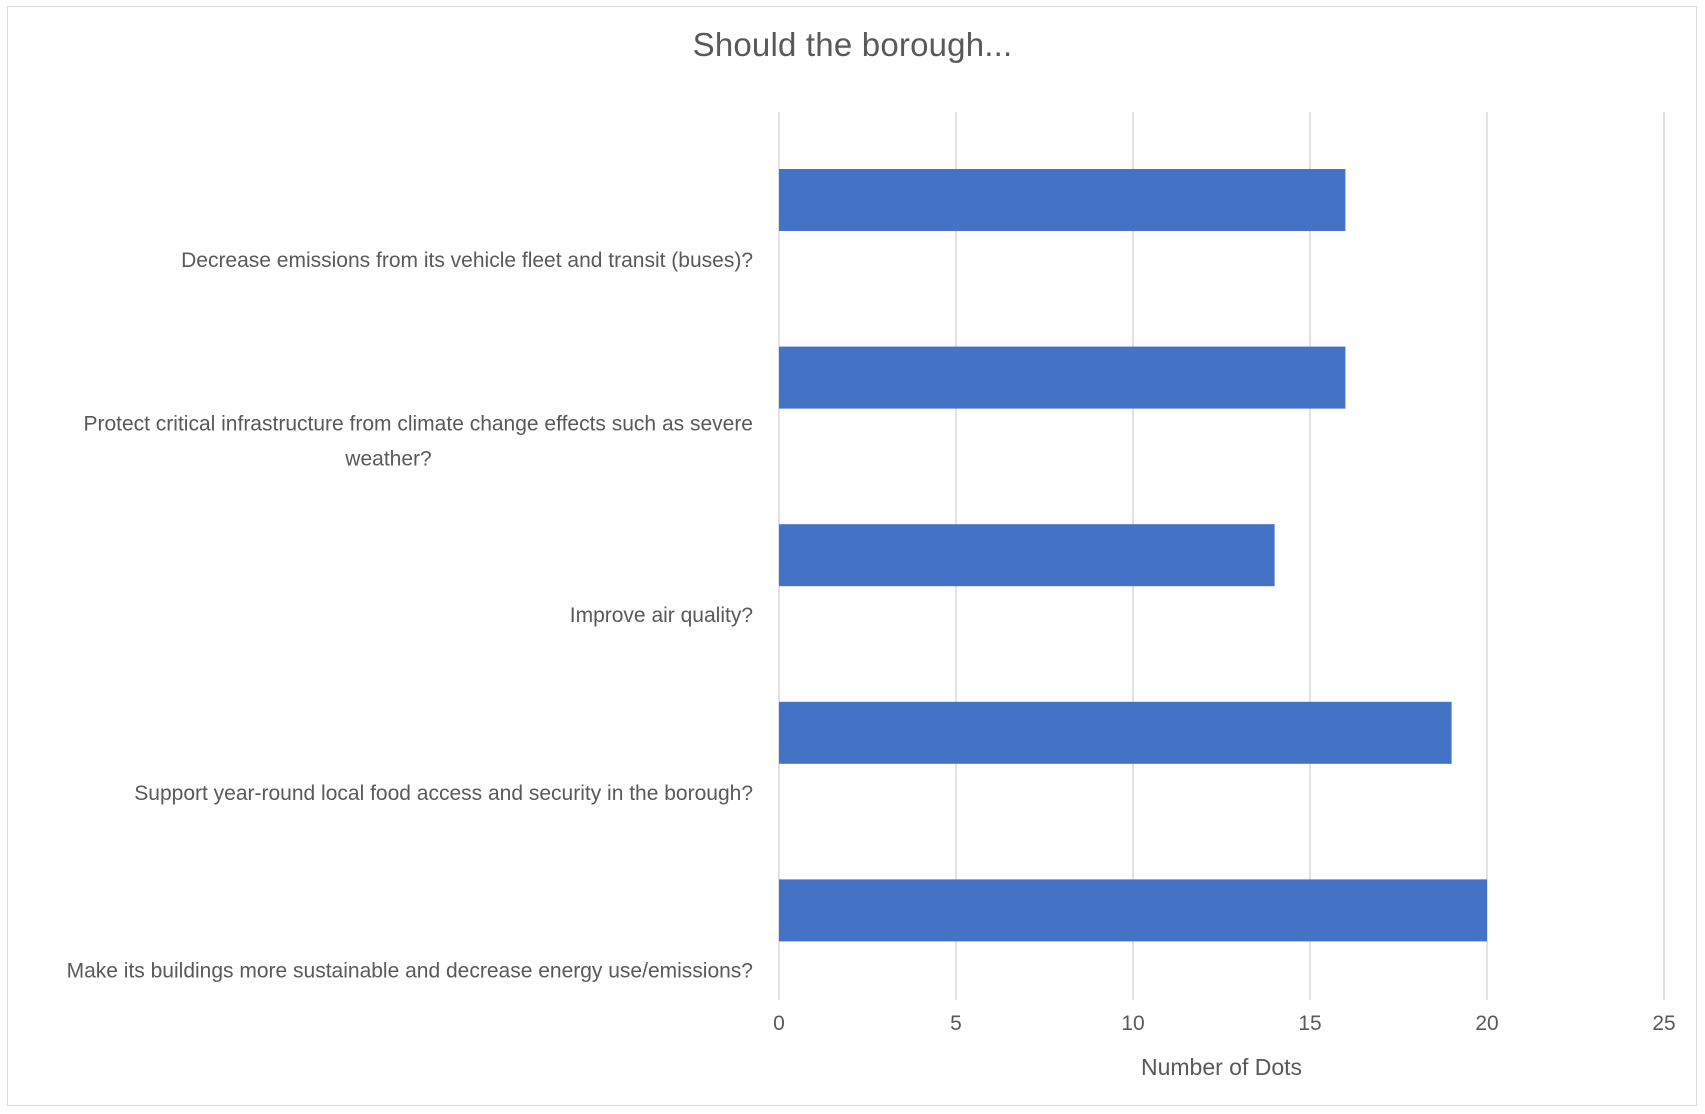 The height and width of the screenshot is (1114, 1705). What do you see at coordinates (1132, 1023) in the screenshot?
I see `x-tick-label: 10` at bounding box center [1132, 1023].